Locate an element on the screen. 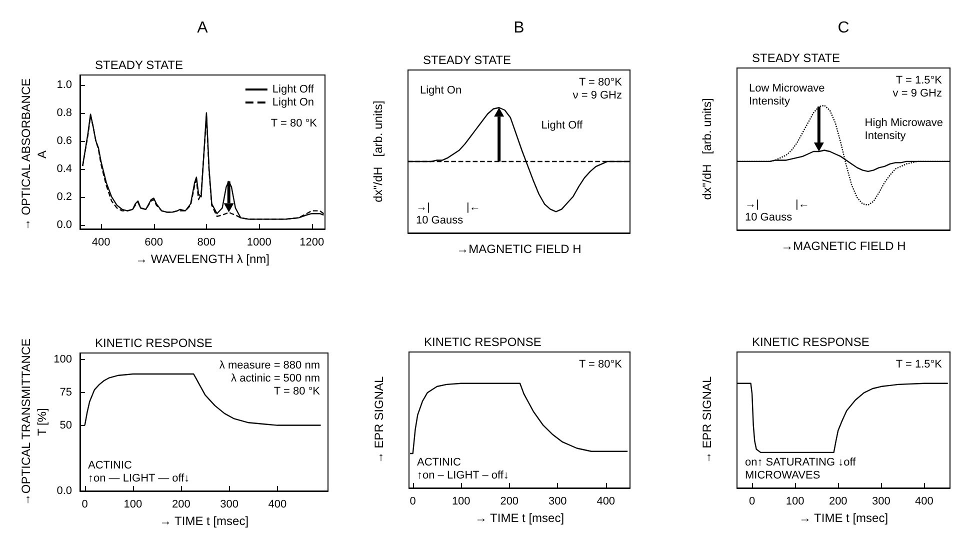  y-tick-label: 100 is located at coordinates (63, 360).